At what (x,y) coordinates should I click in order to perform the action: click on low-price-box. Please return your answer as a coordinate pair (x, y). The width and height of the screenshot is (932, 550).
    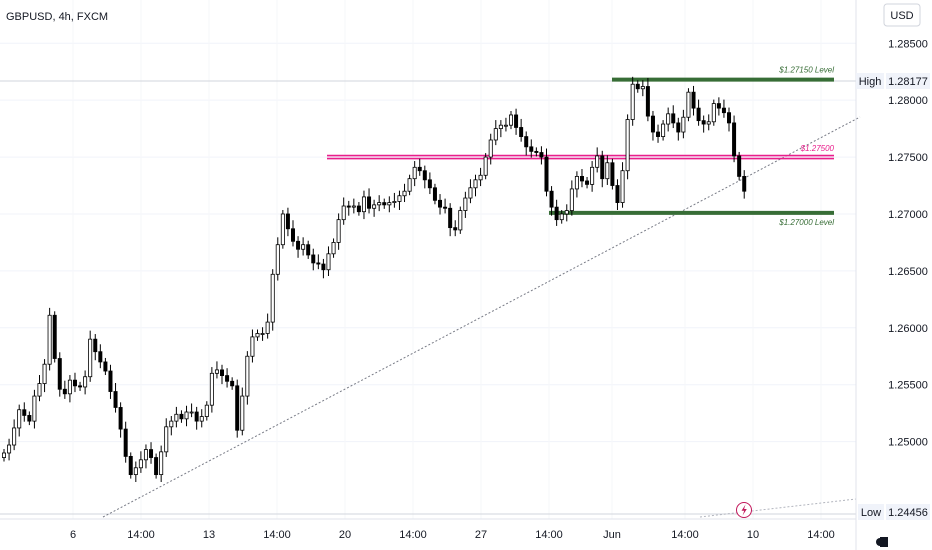
    Looking at the image, I should click on (908, 512).